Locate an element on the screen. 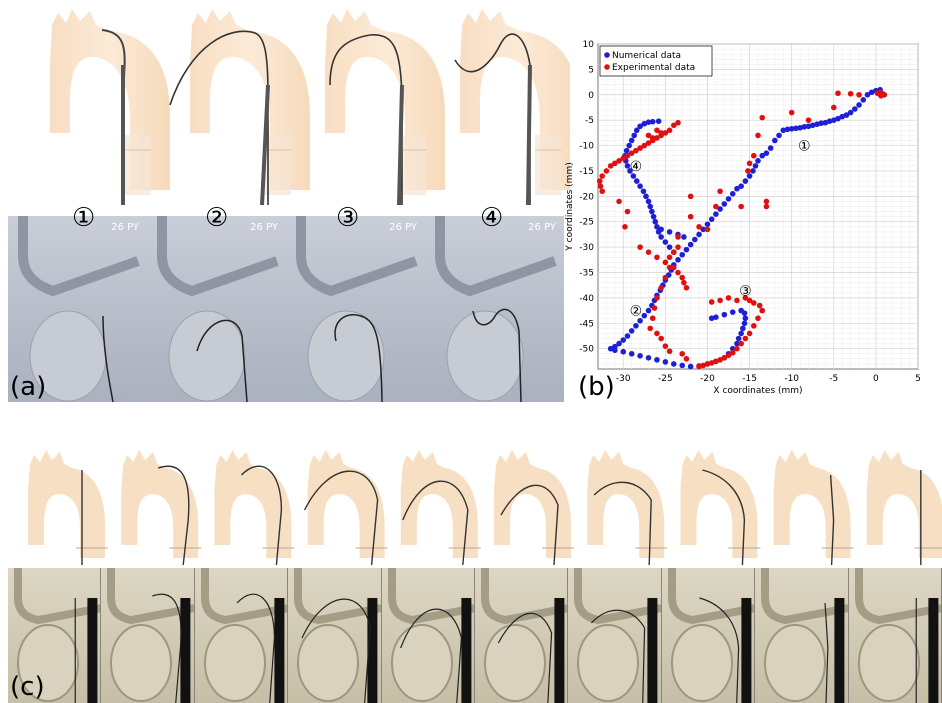  x-tick-label: -10 is located at coordinates (791, 379).